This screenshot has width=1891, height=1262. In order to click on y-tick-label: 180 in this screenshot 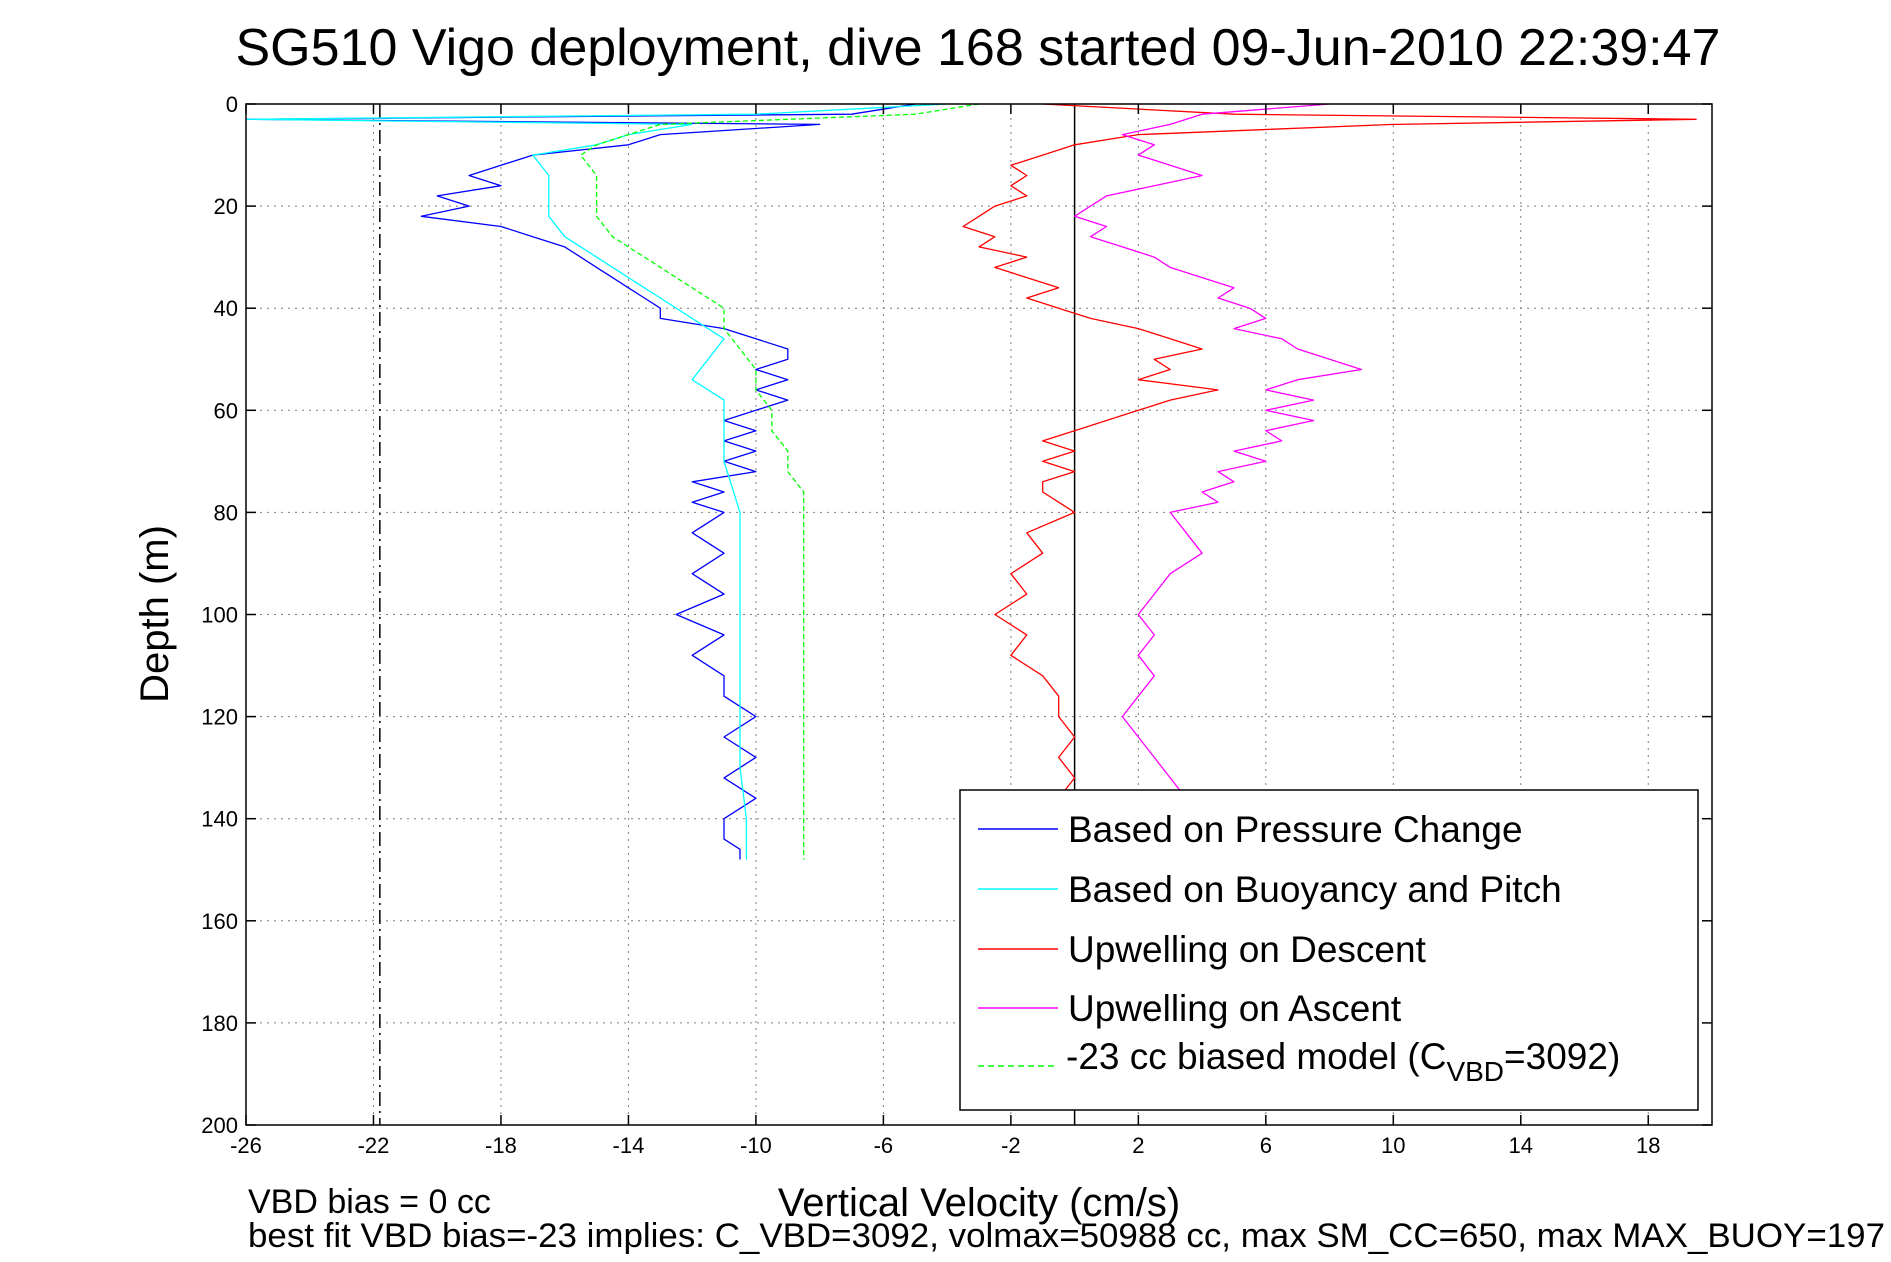, I will do `click(219, 1023)`.